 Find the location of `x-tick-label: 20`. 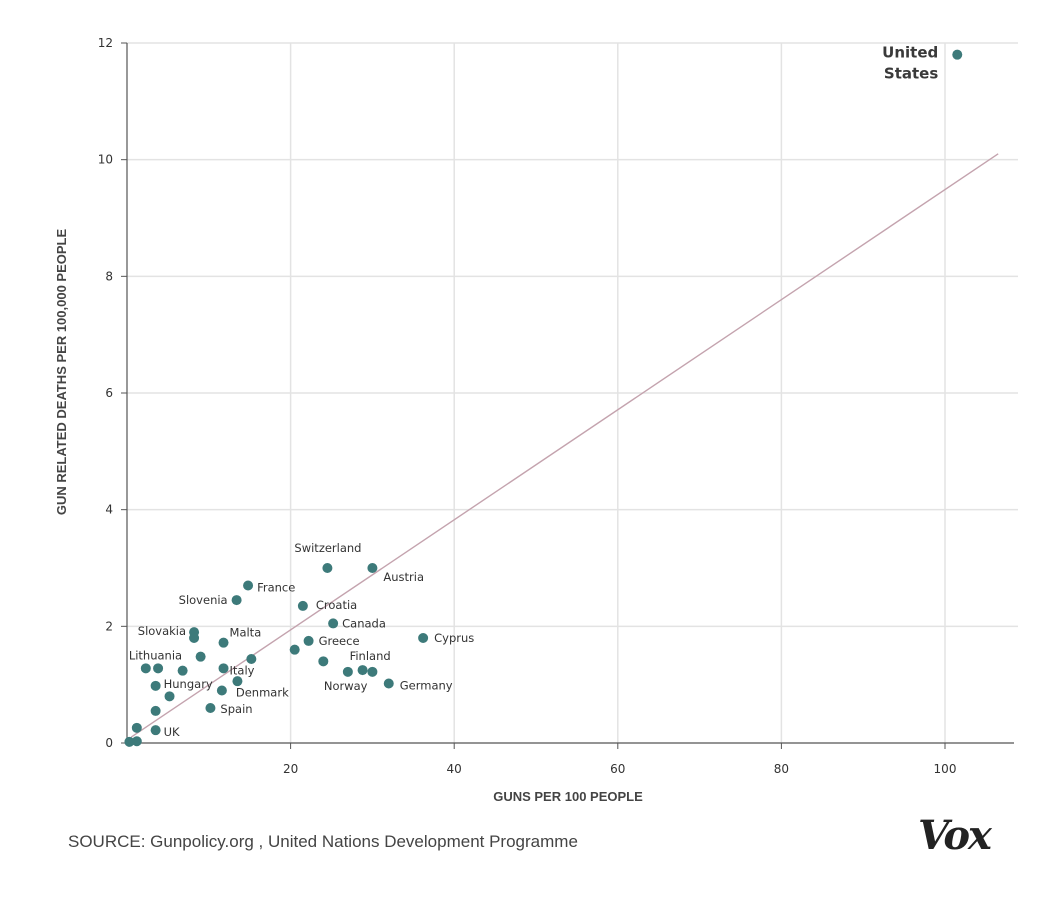

x-tick-label: 20 is located at coordinates (290, 769).